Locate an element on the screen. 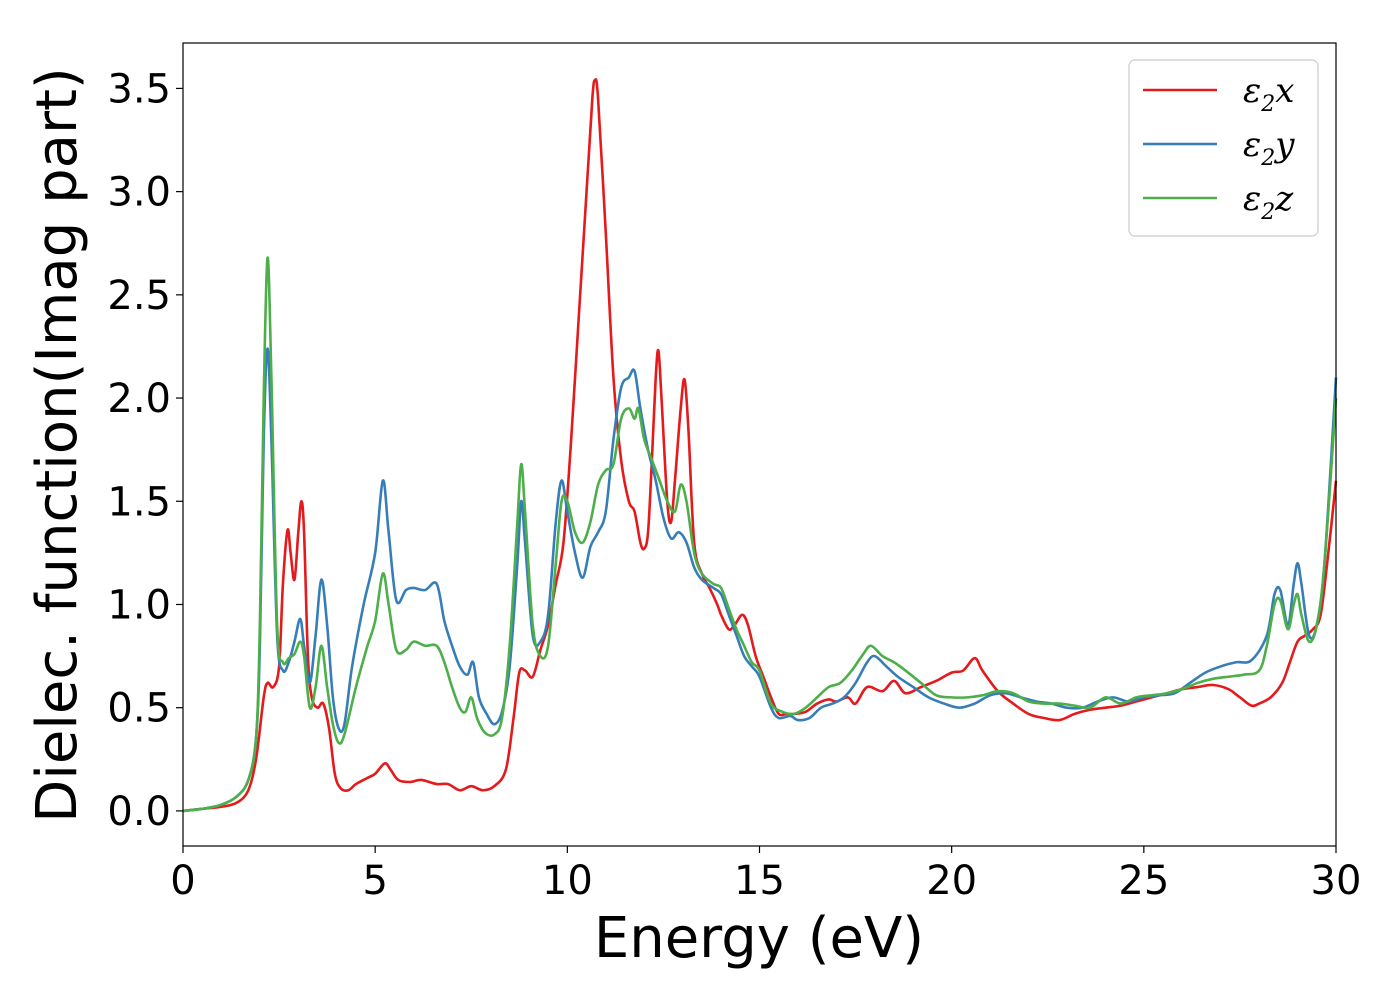 Image resolution: width=1400 pixels, height=1000 pixels. x-tick-label: 20 is located at coordinates (951, 881).